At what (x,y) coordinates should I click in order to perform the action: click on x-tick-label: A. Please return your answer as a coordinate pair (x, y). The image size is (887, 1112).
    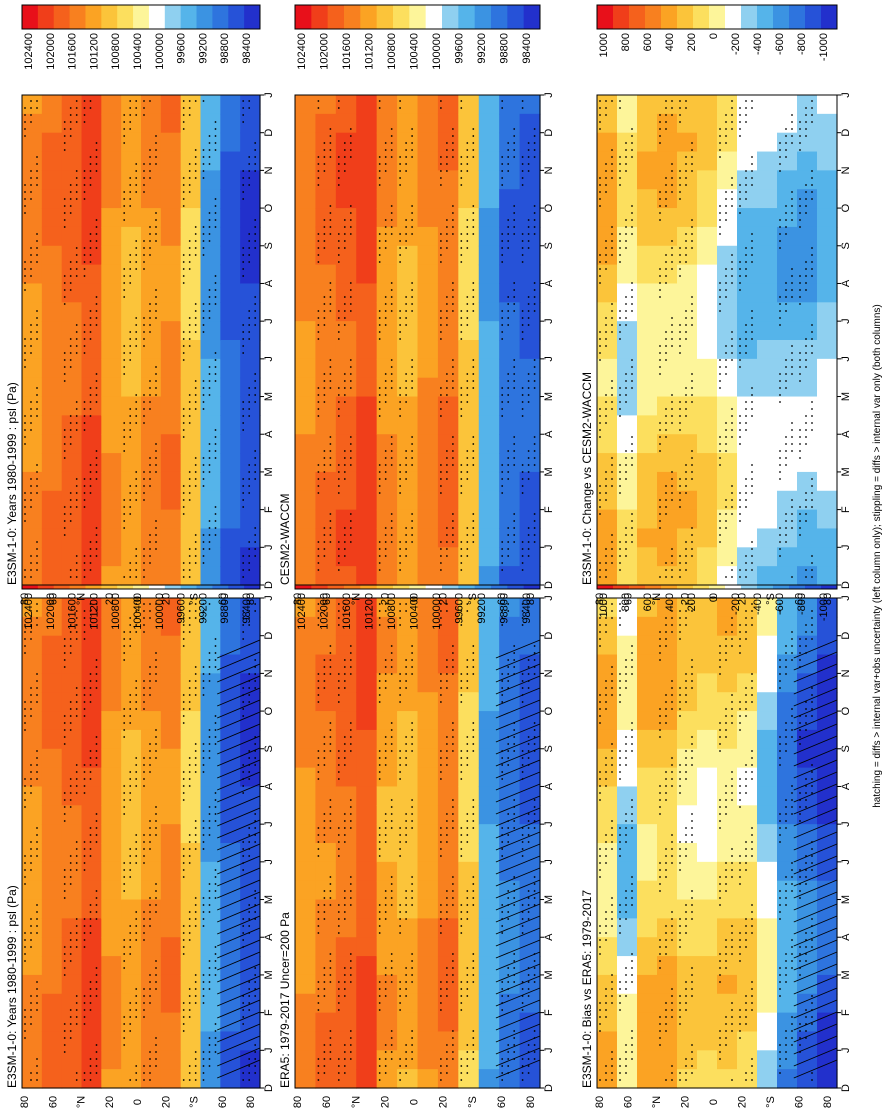
    Looking at the image, I should click on (549, 786).